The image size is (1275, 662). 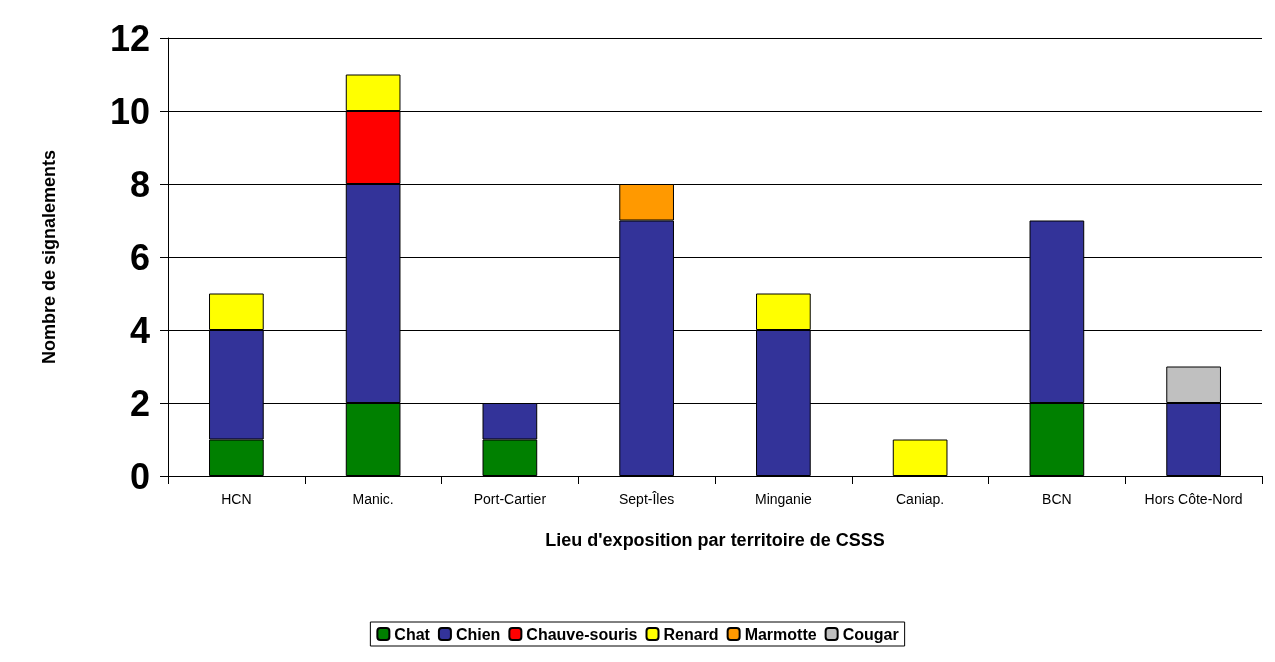 What do you see at coordinates (49, 257) in the screenshot?
I see `y-axis-title: Nombre de signalements` at bounding box center [49, 257].